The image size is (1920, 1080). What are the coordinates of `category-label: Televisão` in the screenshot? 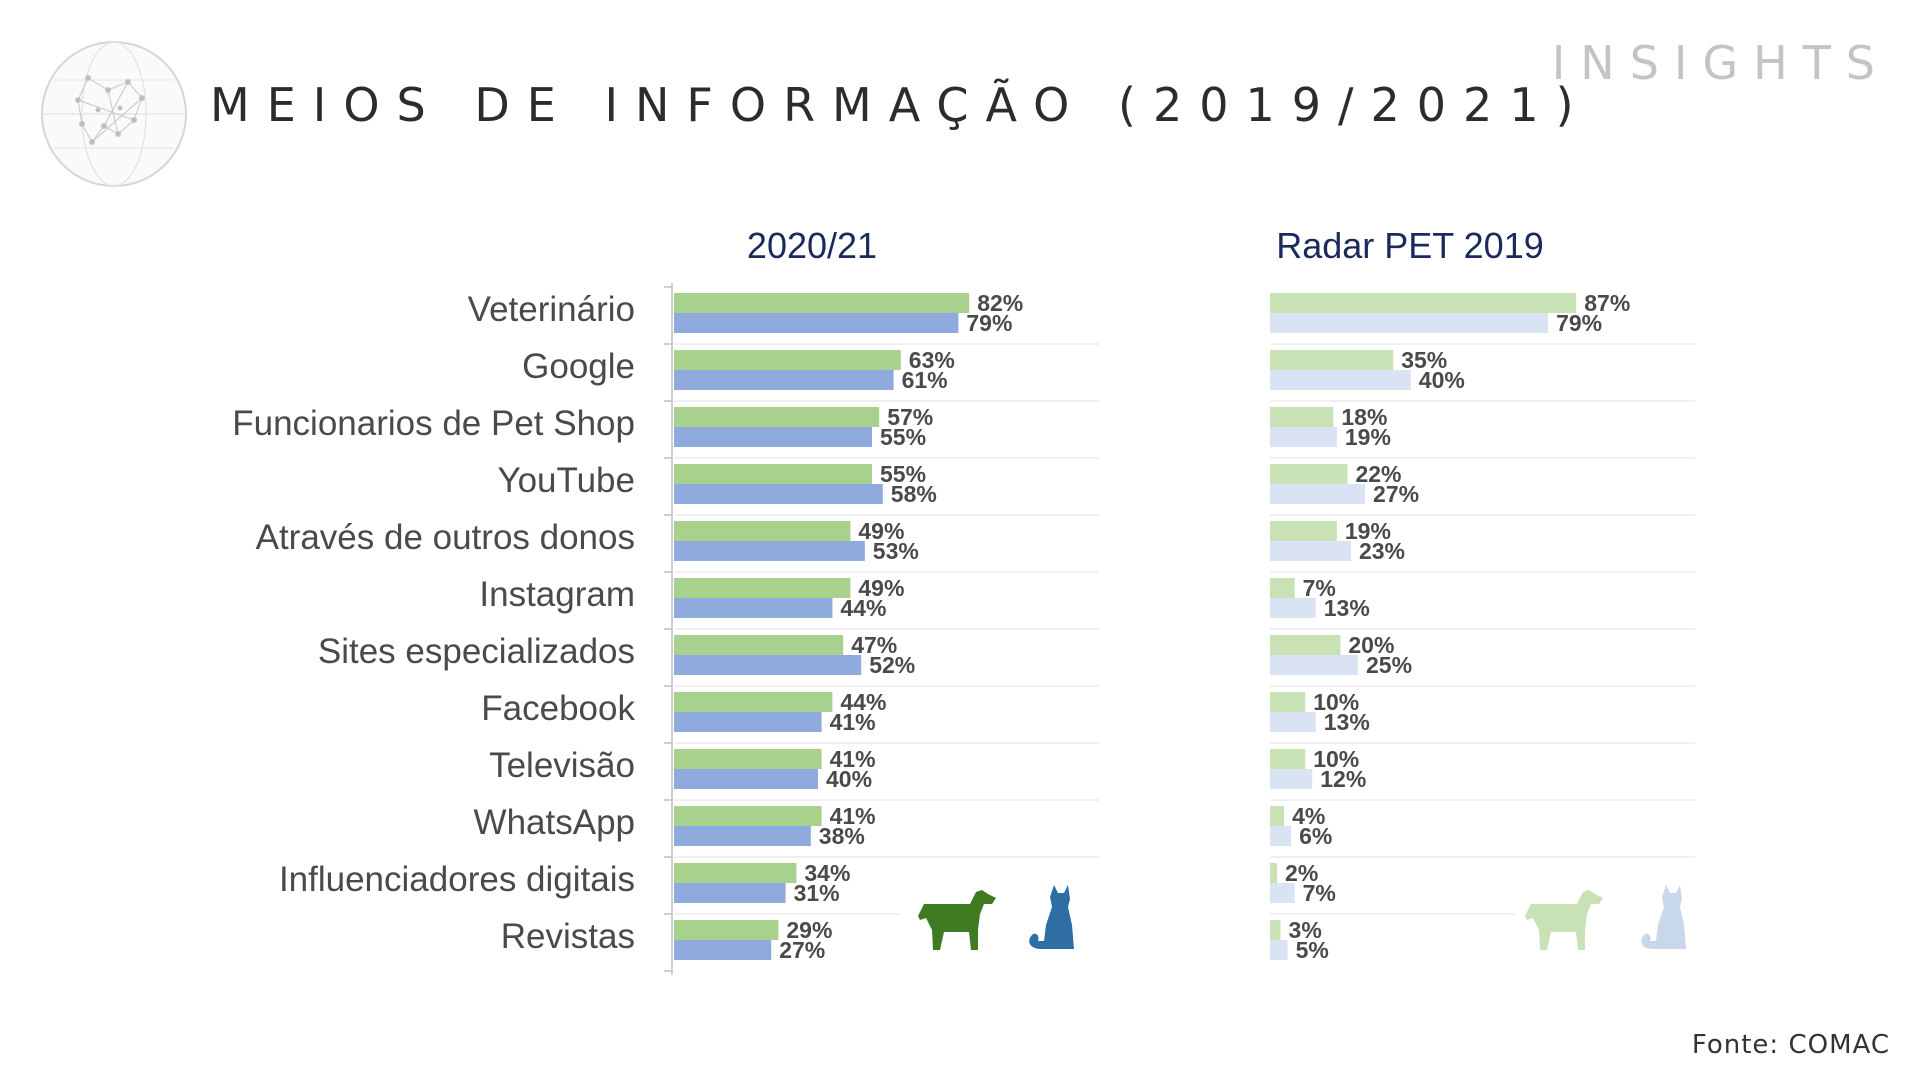 It's located at (562, 765).